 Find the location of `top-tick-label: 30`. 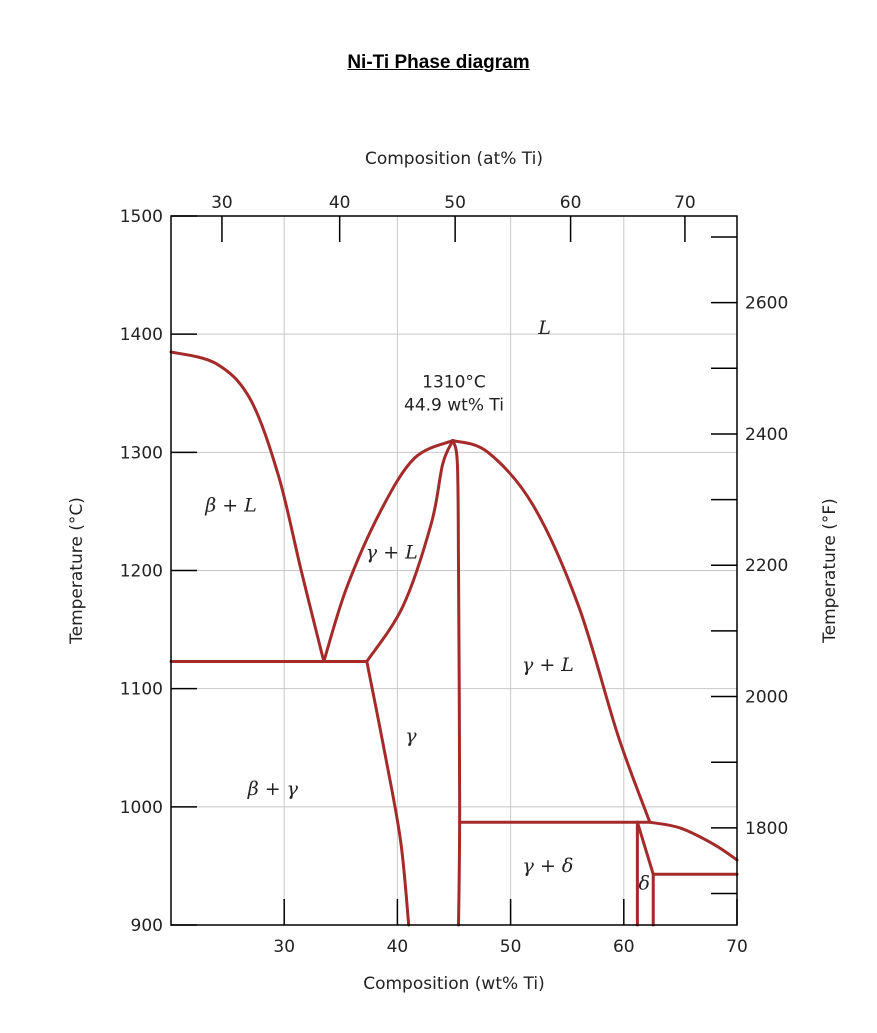

top-tick-label: 30 is located at coordinates (222, 203).